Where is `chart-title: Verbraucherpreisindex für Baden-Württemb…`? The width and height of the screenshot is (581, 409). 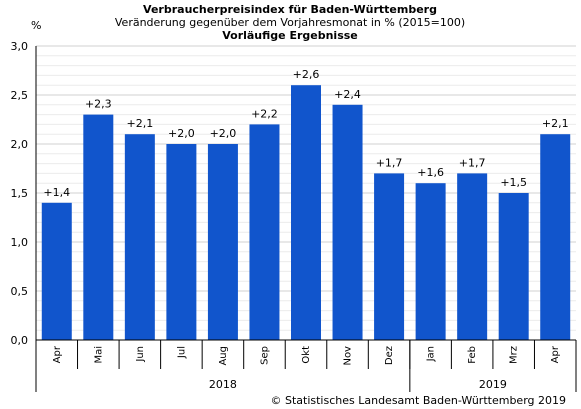 chart-title: Verbraucherpreisindex für Baden-Württemb… is located at coordinates (290, 9).